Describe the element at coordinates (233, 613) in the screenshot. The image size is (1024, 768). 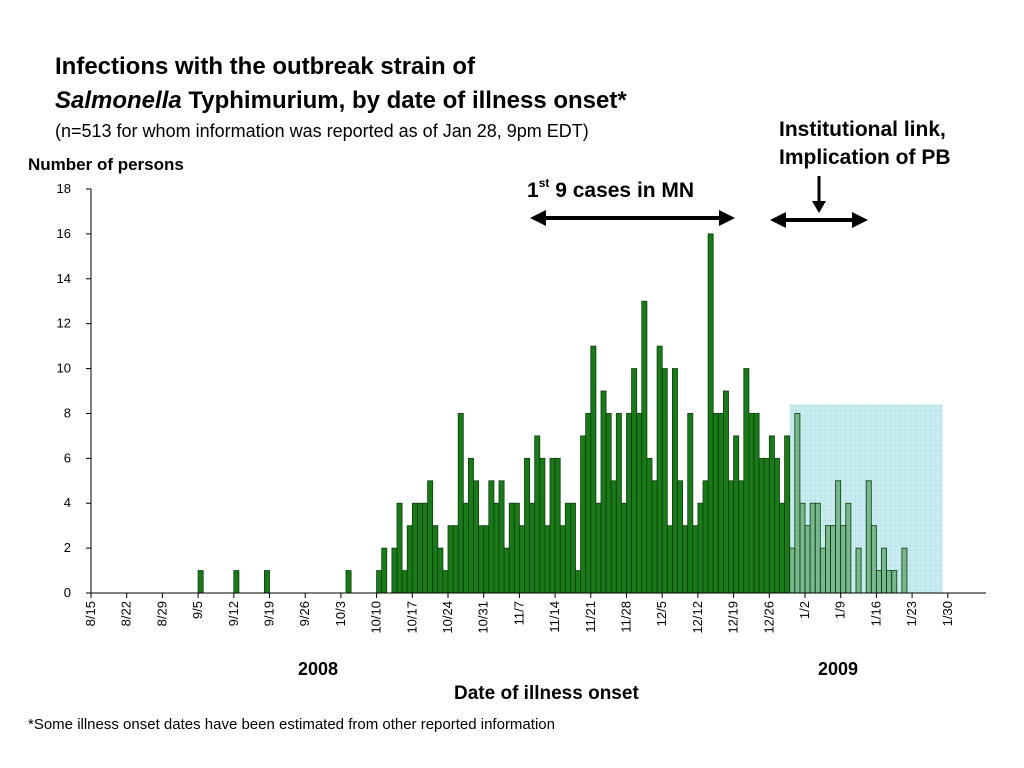
I see `x-tick-label-4: 9/12` at that location.